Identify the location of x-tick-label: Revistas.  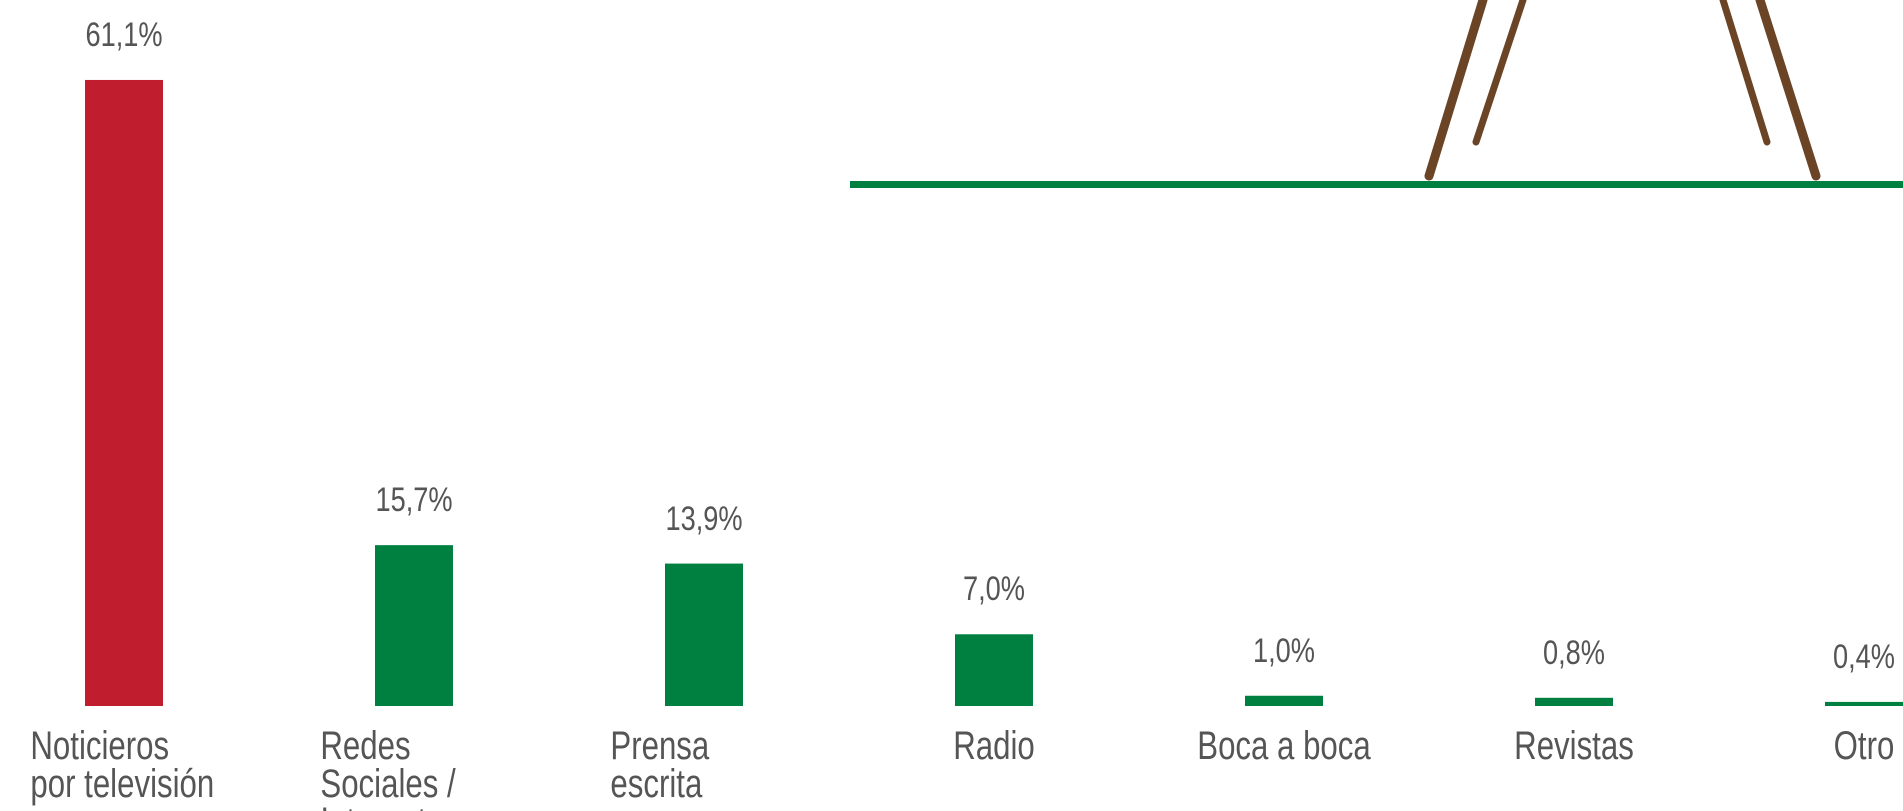
(1574, 746).